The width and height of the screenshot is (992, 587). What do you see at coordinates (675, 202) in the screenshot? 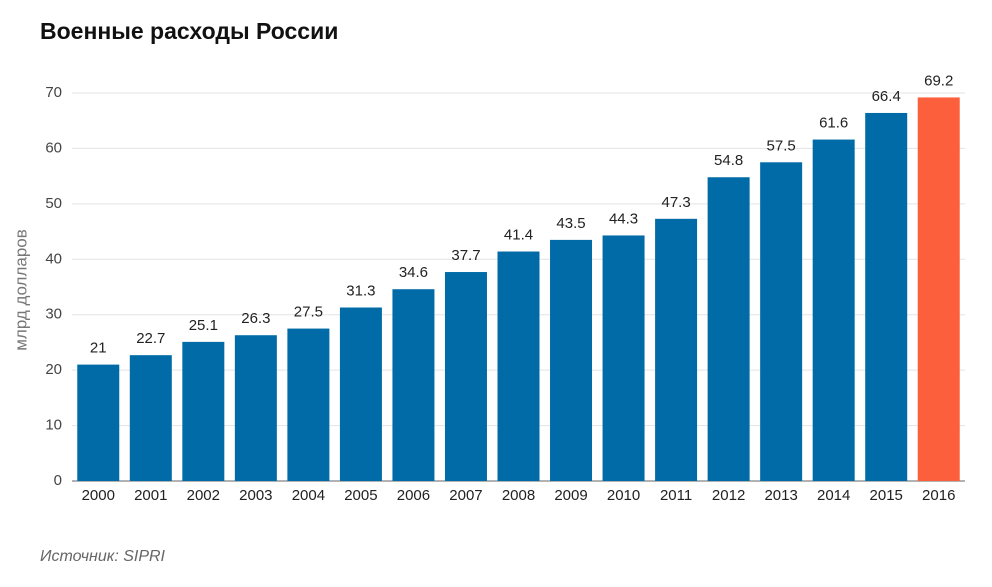
I see `value-label: 47.3` at bounding box center [675, 202].